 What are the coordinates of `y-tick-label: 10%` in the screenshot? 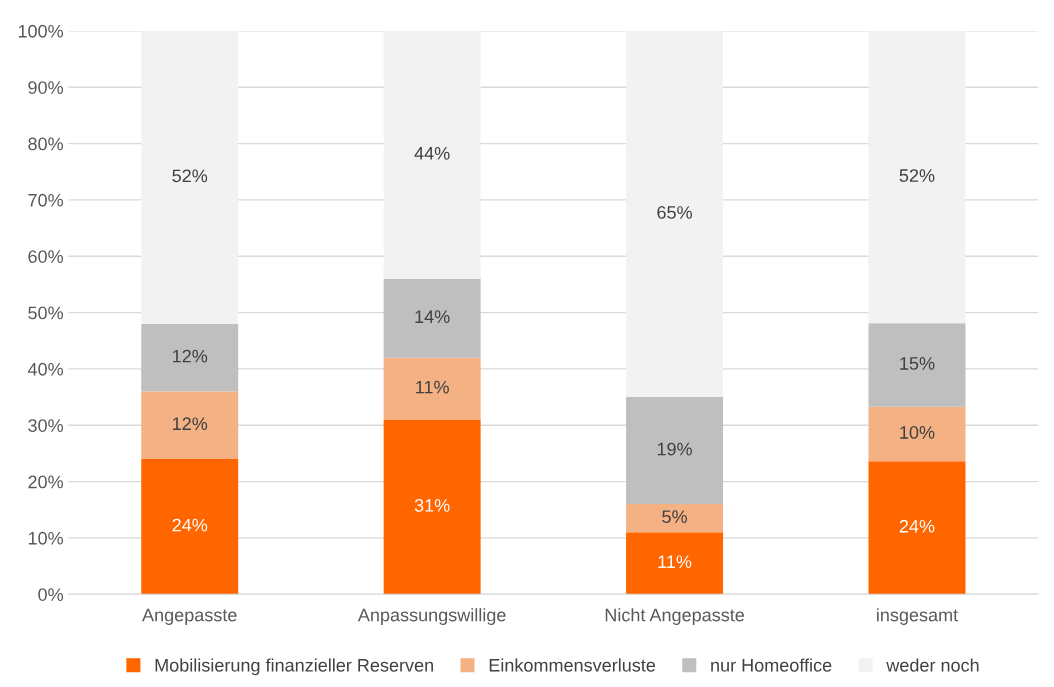 It's located at (46, 538).